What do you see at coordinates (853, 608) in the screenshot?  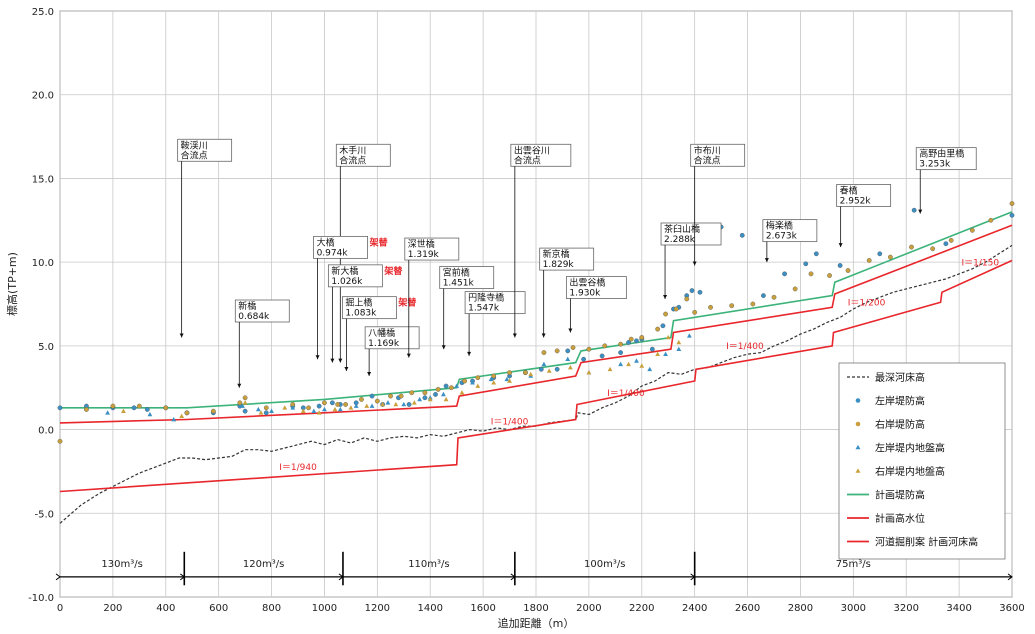 I see `x-tick-label: 3000` at bounding box center [853, 608].